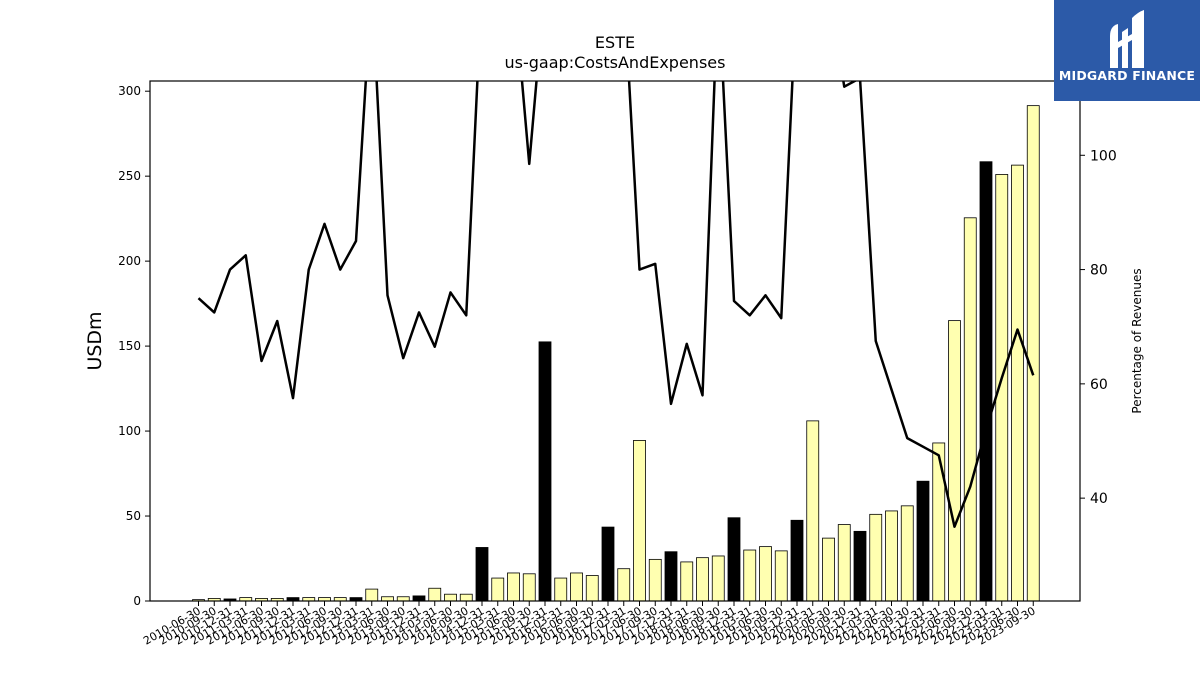 Image resolution: width=1200 pixels, height=675 pixels. Describe the element at coordinates (129, 176) in the screenshot. I see `y-tick-label: 250` at that location.